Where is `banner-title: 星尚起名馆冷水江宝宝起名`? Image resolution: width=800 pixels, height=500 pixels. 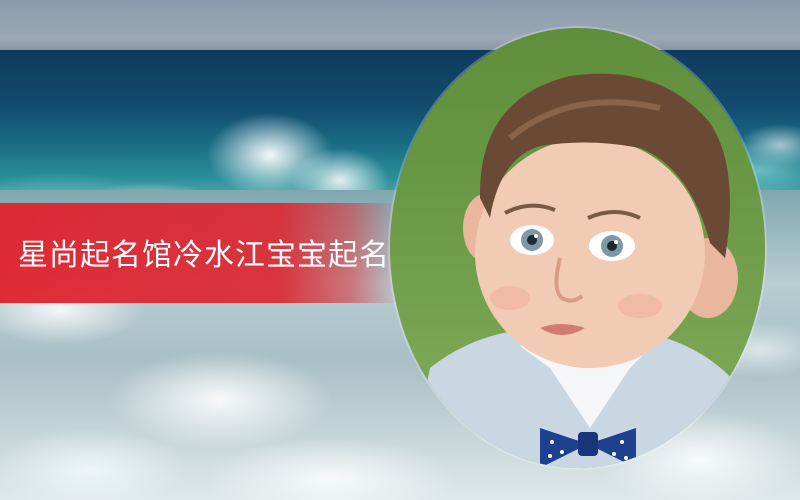 banner-title: 星尚起名馆冷水江宝宝起名 is located at coordinates (204, 255).